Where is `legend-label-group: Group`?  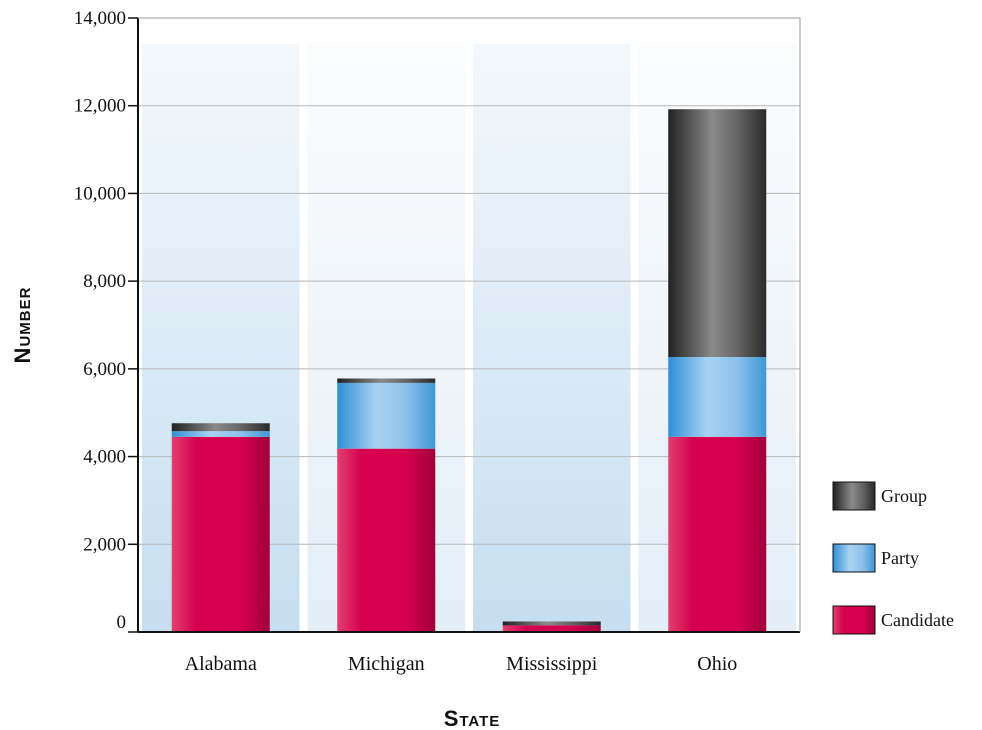
legend-label-group: Group is located at coordinates (904, 496).